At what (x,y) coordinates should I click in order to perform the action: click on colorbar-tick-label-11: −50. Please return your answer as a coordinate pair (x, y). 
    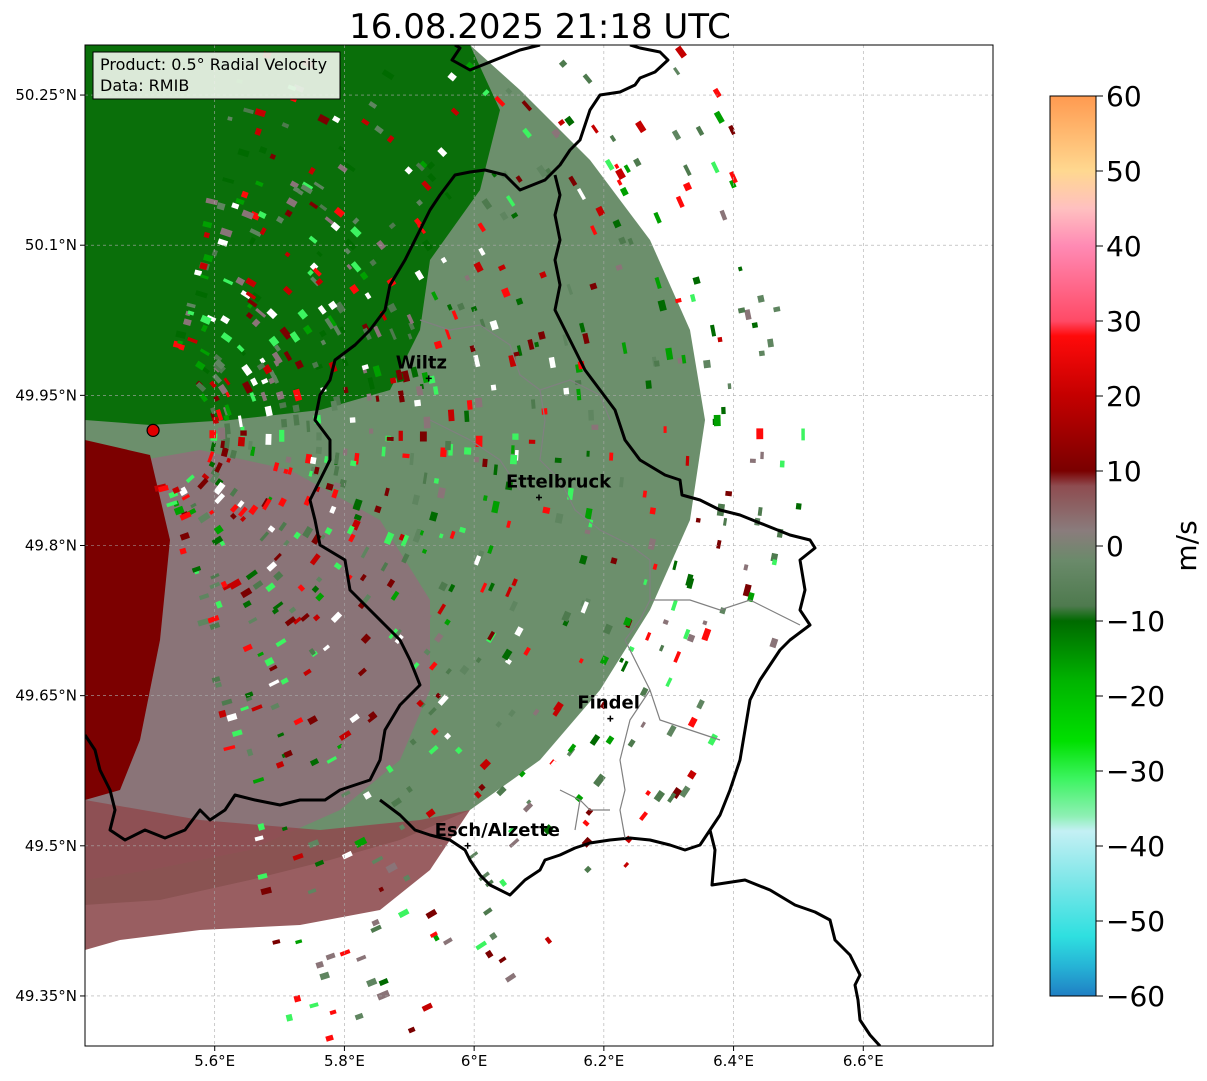
    Looking at the image, I should click on (1135, 921).